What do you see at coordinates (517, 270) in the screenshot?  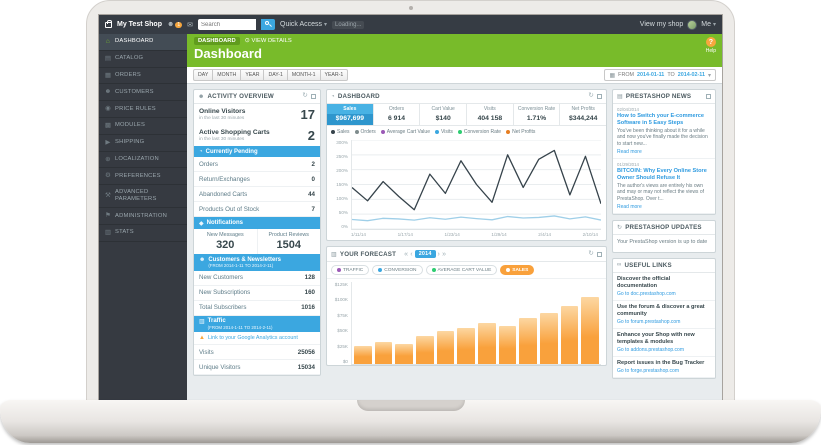 I see `forecast-tab-sales: SALES` at bounding box center [517, 270].